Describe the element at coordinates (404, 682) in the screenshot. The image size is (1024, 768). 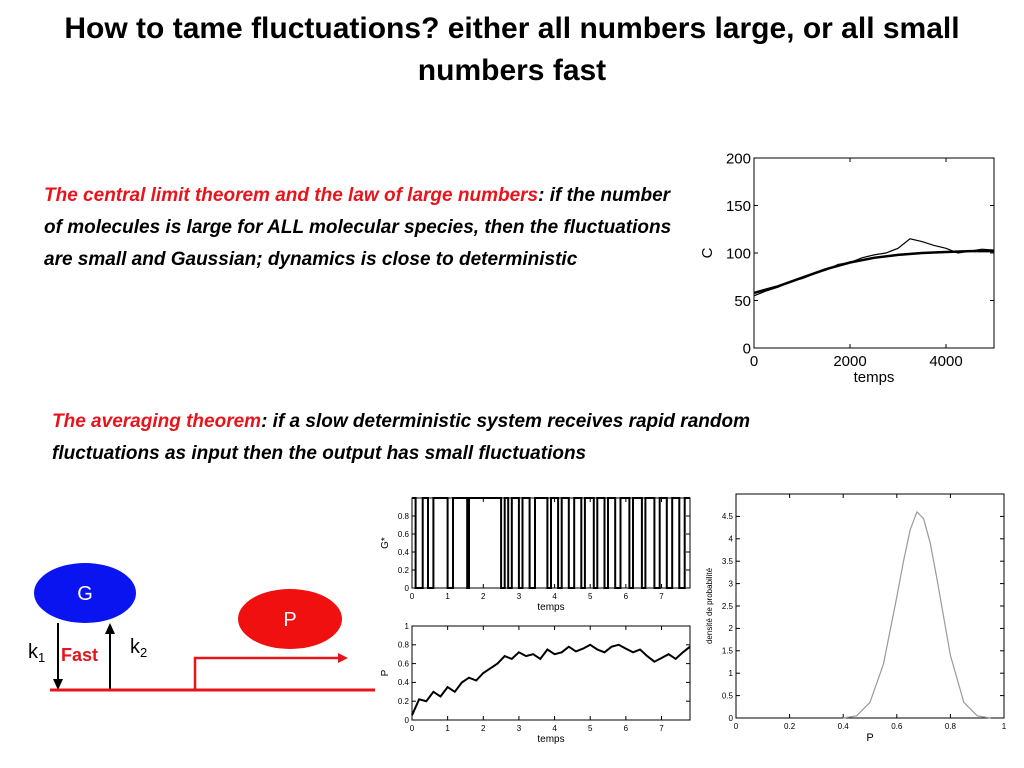
I see `chart3-ytick-label: 0.4` at that location.